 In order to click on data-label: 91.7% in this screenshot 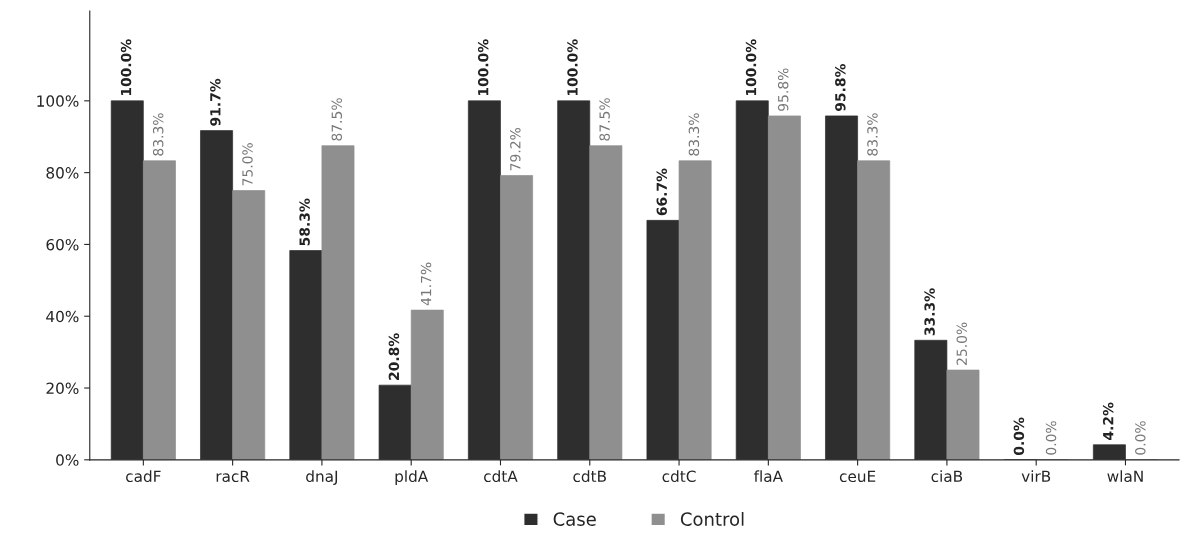, I will do `click(215, 102)`.